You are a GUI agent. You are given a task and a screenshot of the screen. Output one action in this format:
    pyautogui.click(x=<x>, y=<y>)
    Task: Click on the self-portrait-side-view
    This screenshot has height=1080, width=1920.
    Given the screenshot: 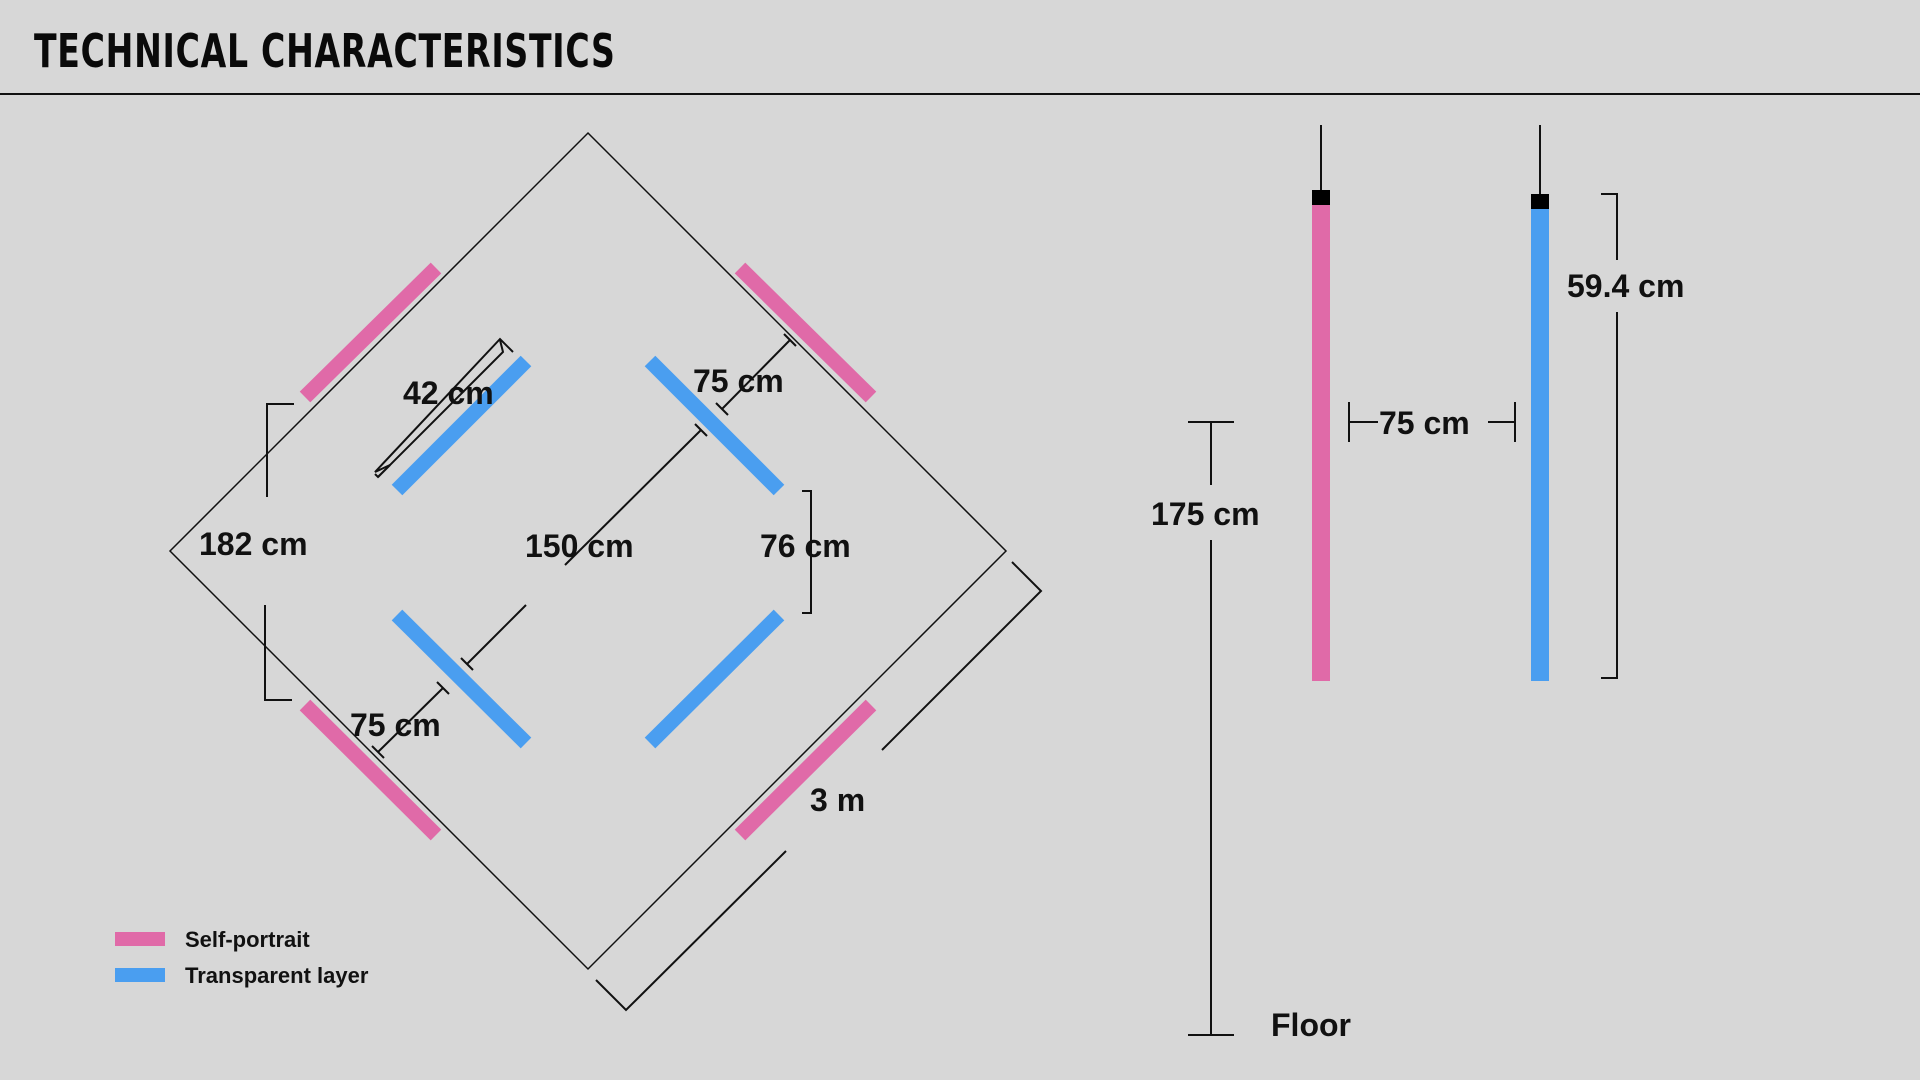 What is the action you would take?
    pyautogui.click(x=1321, y=443)
    